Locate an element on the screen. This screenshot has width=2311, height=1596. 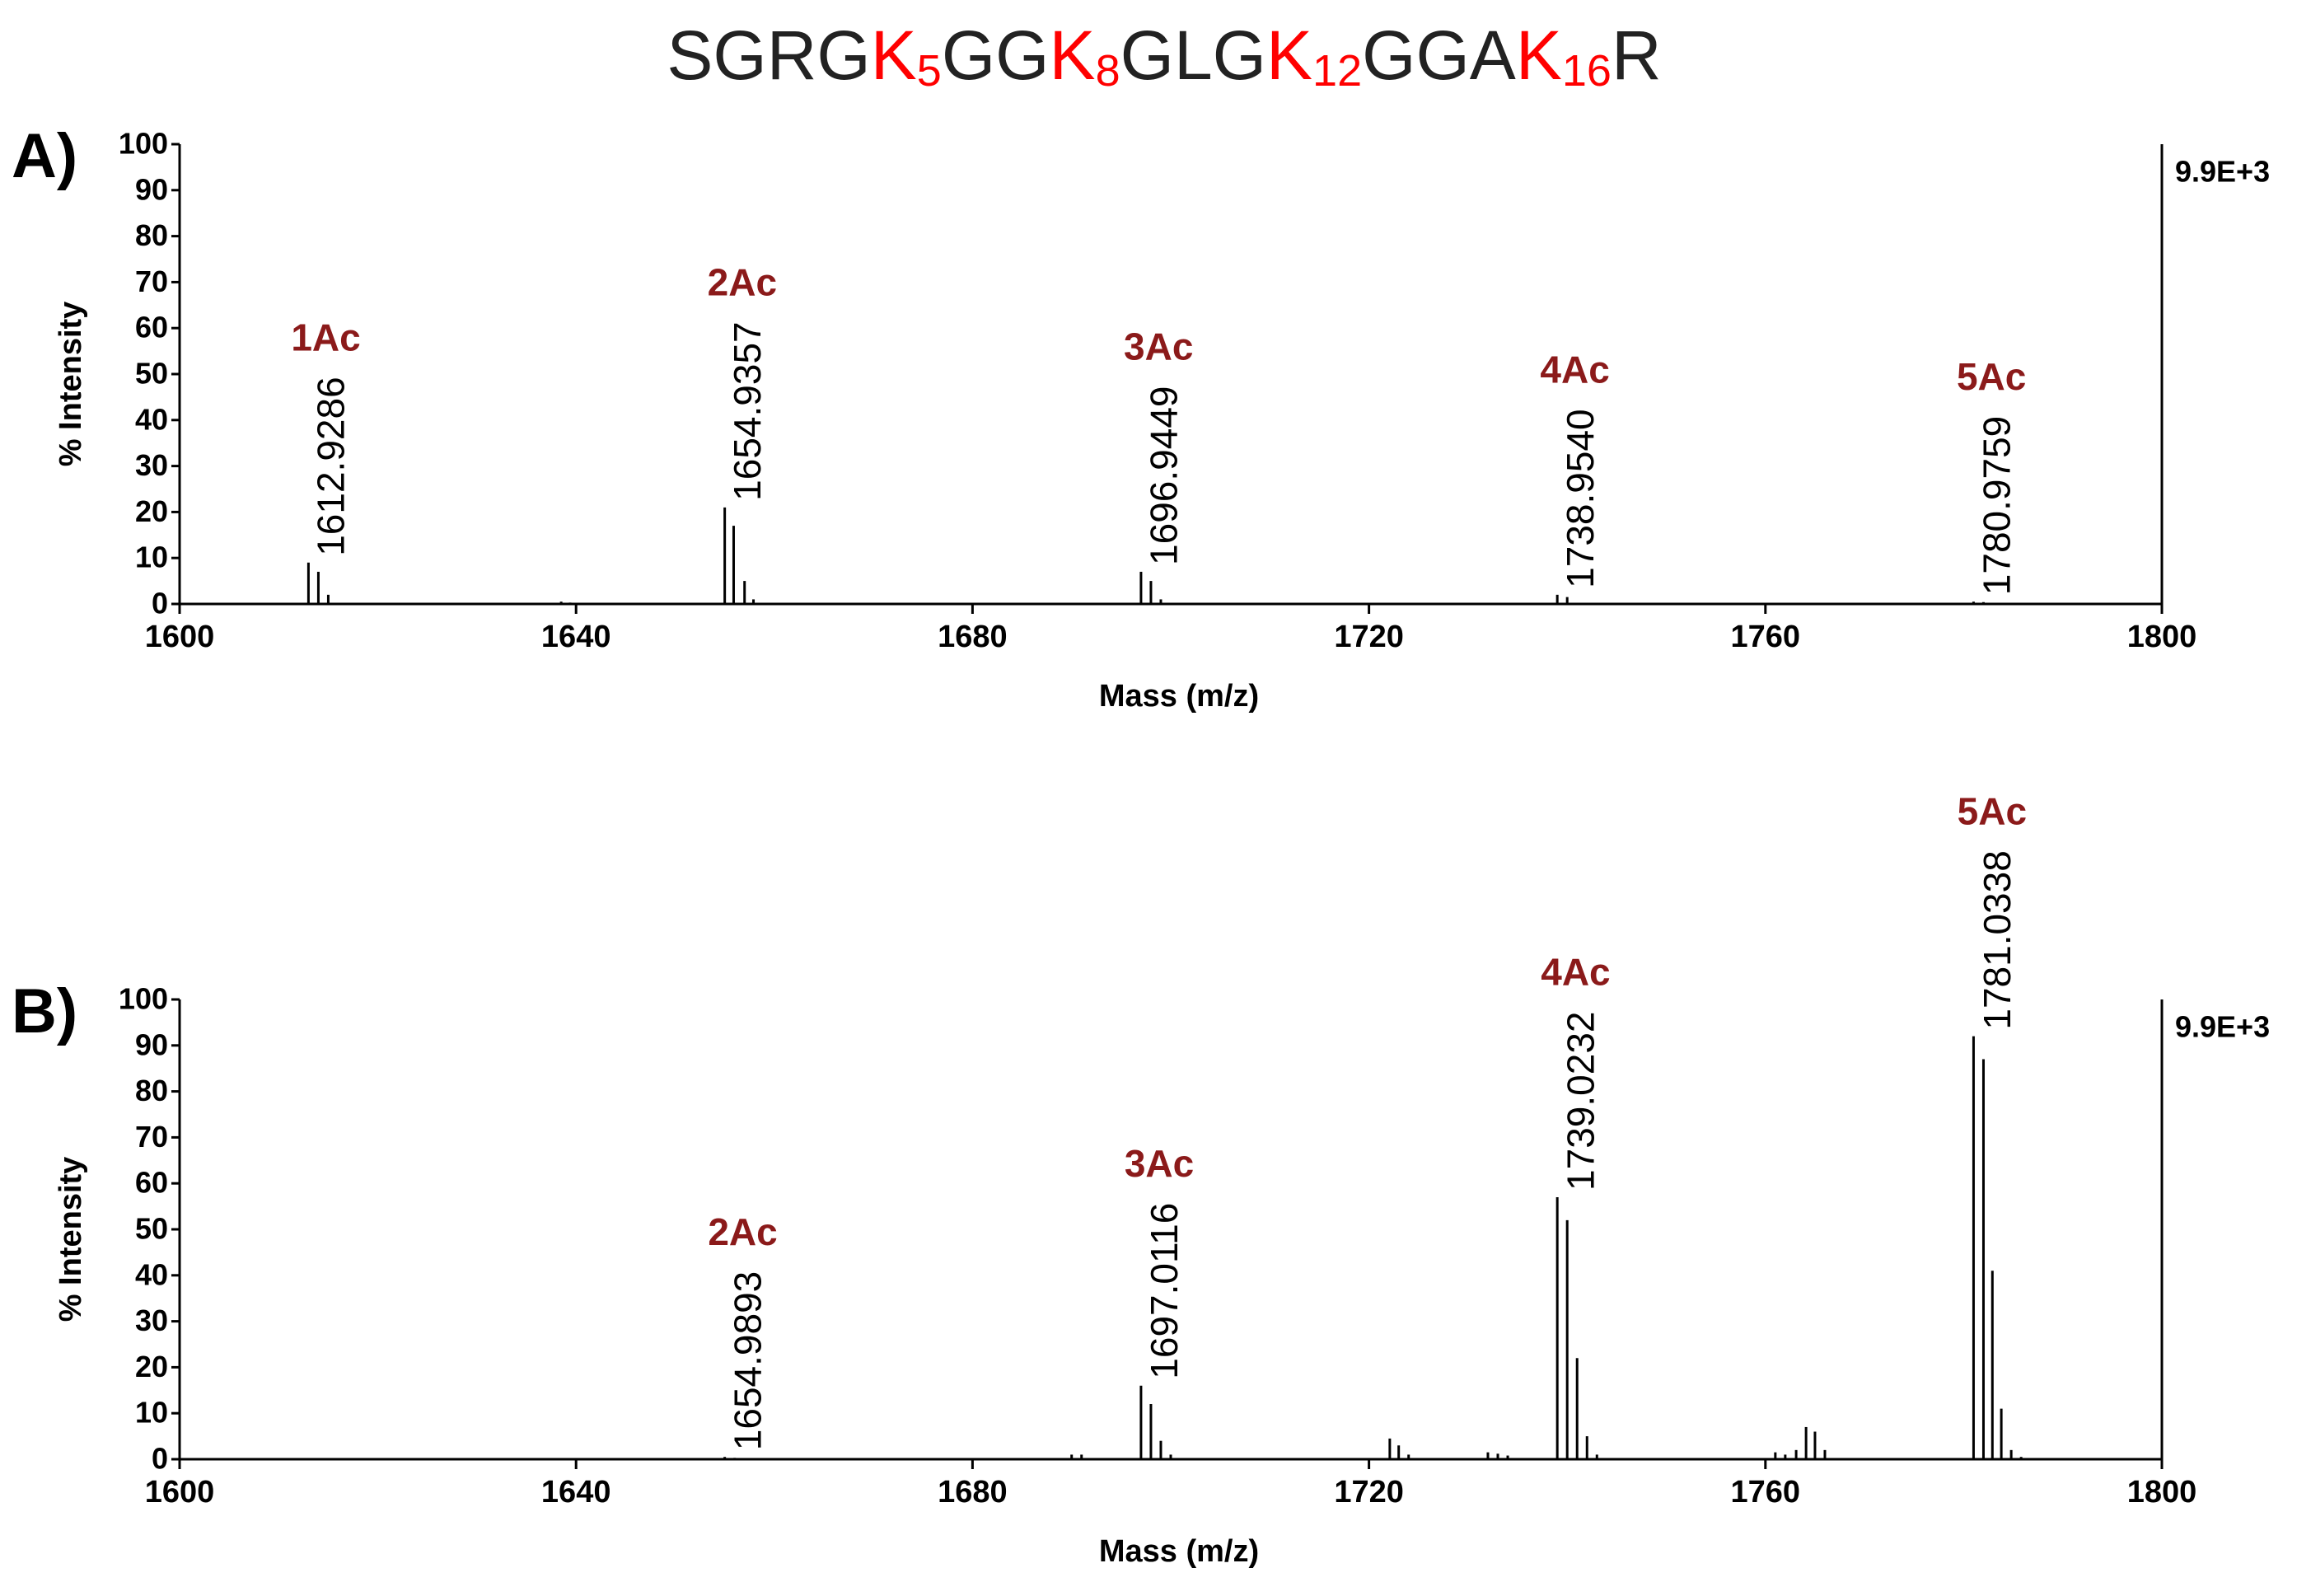
title-subscript: 5 is located at coordinates (929, 71).